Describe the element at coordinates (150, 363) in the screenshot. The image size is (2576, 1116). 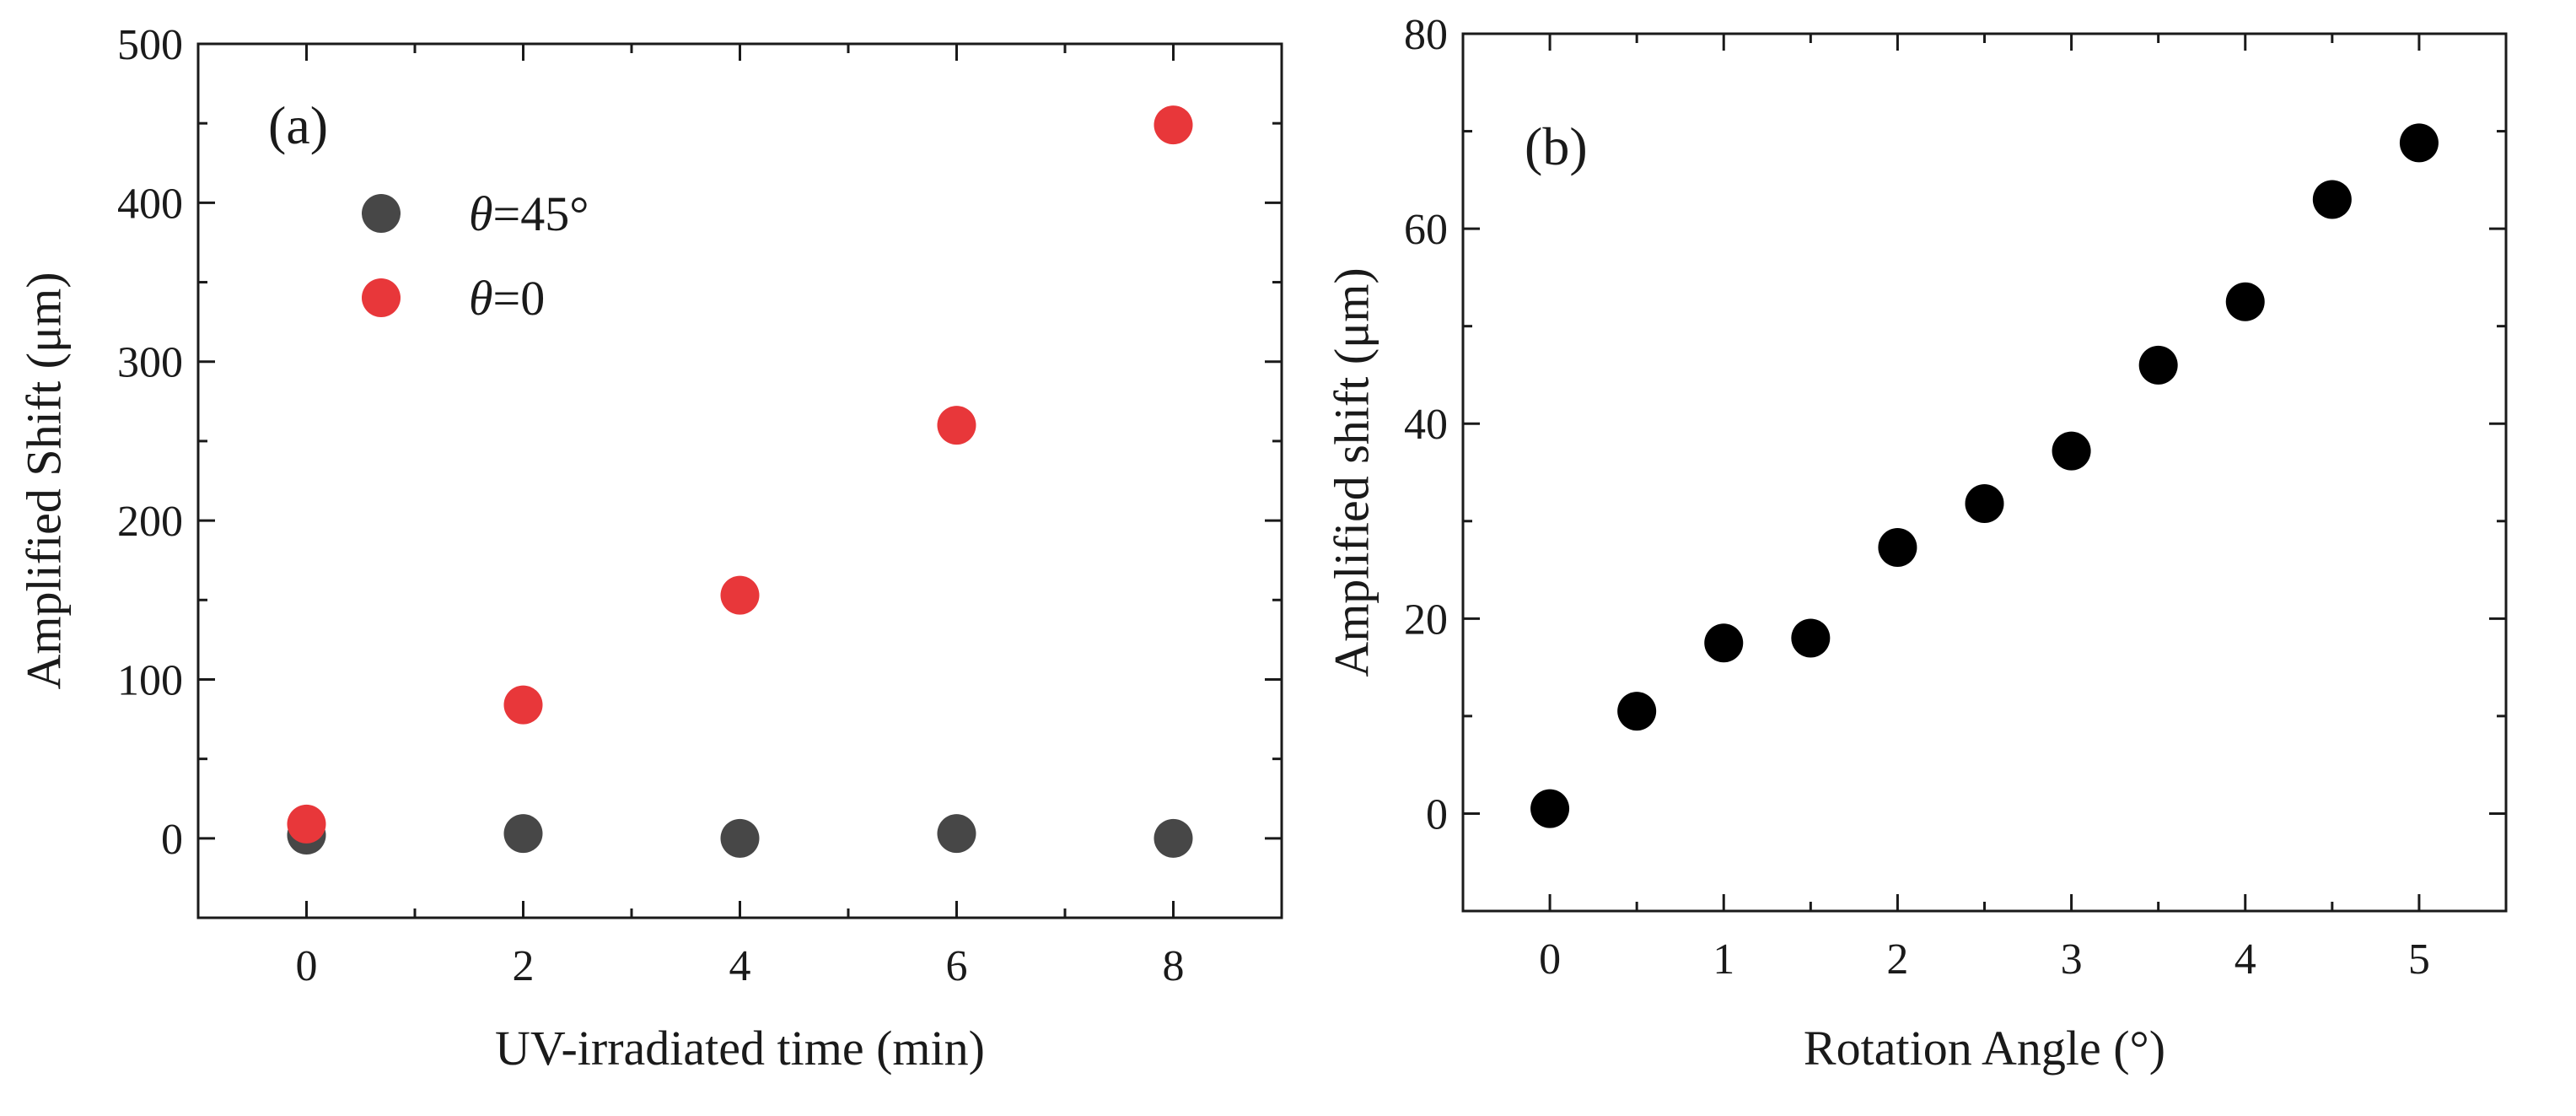
I see `y-tick-label: 300` at that location.